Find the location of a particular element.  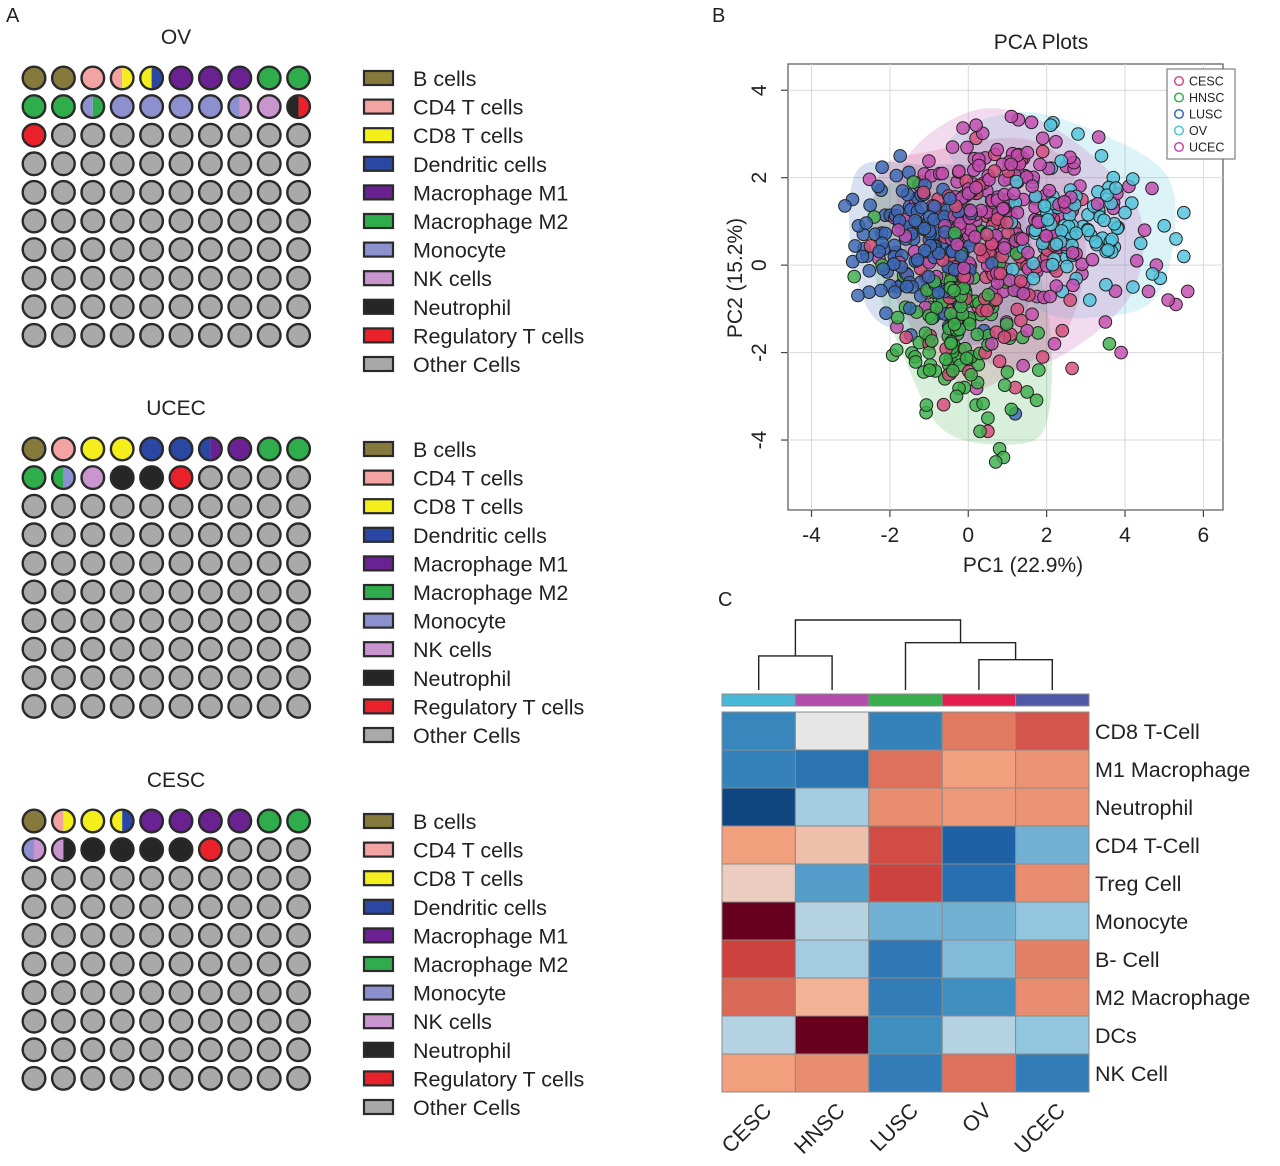

legend-label: Macrophage M2 is located at coordinates (490, 222).